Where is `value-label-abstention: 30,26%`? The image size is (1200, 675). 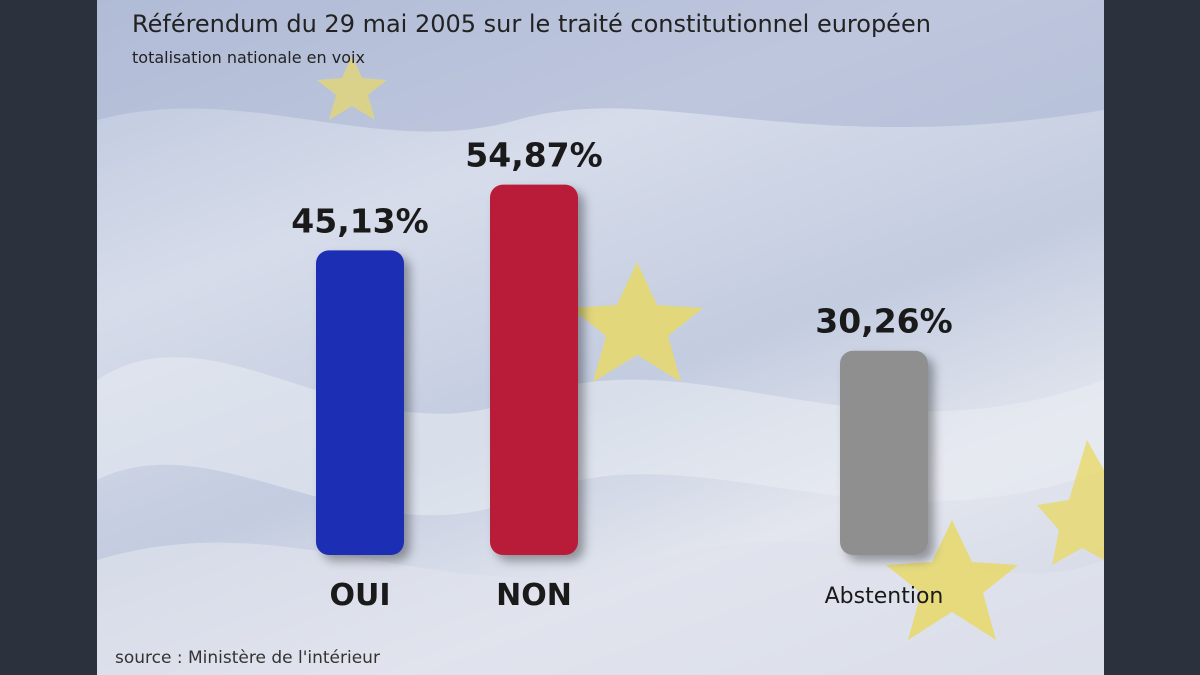
value-label-abstention: 30,26% is located at coordinates (883, 321).